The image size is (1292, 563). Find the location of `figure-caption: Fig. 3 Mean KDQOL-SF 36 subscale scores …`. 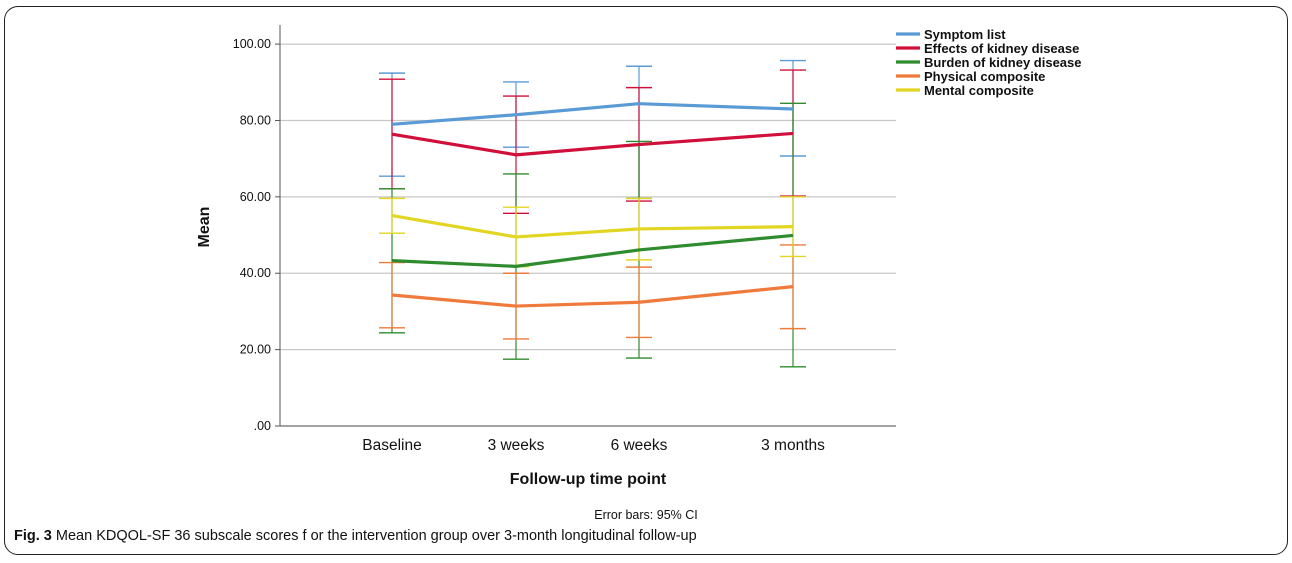

figure-caption: Fig. 3 Mean KDQOL-SF 36 subscale scores … is located at coordinates (355, 536).